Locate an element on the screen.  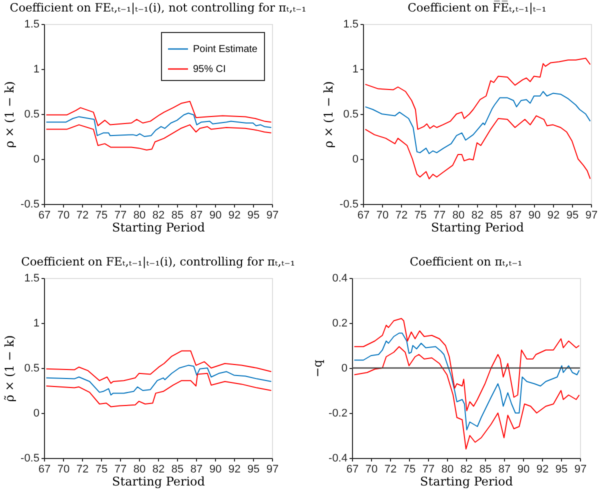
chart-title: Coefficient on FEₜ,ₜ₋₁|ₜ₋₁(i), controlling for πₜ,ₜ₋₁ is located at coordinates (158, 261).